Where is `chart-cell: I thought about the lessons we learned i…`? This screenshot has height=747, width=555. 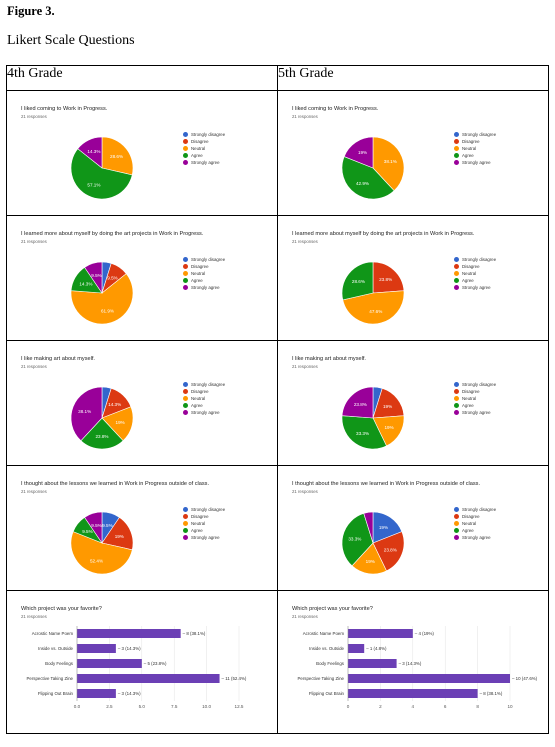
chart-cell: I thought about the lessons we learned i… is located at coordinates (413, 528).